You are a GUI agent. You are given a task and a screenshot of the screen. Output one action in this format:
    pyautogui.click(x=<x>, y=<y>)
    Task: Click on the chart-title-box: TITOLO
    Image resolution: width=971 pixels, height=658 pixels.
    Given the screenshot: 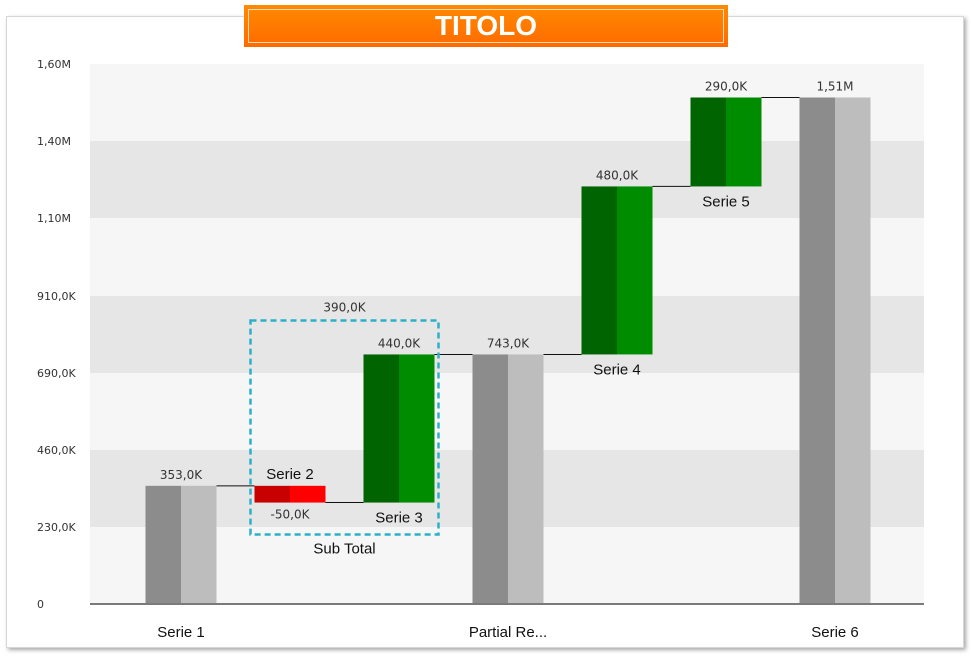 What is the action you would take?
    pyautogui.click(x=486, y=26)
    